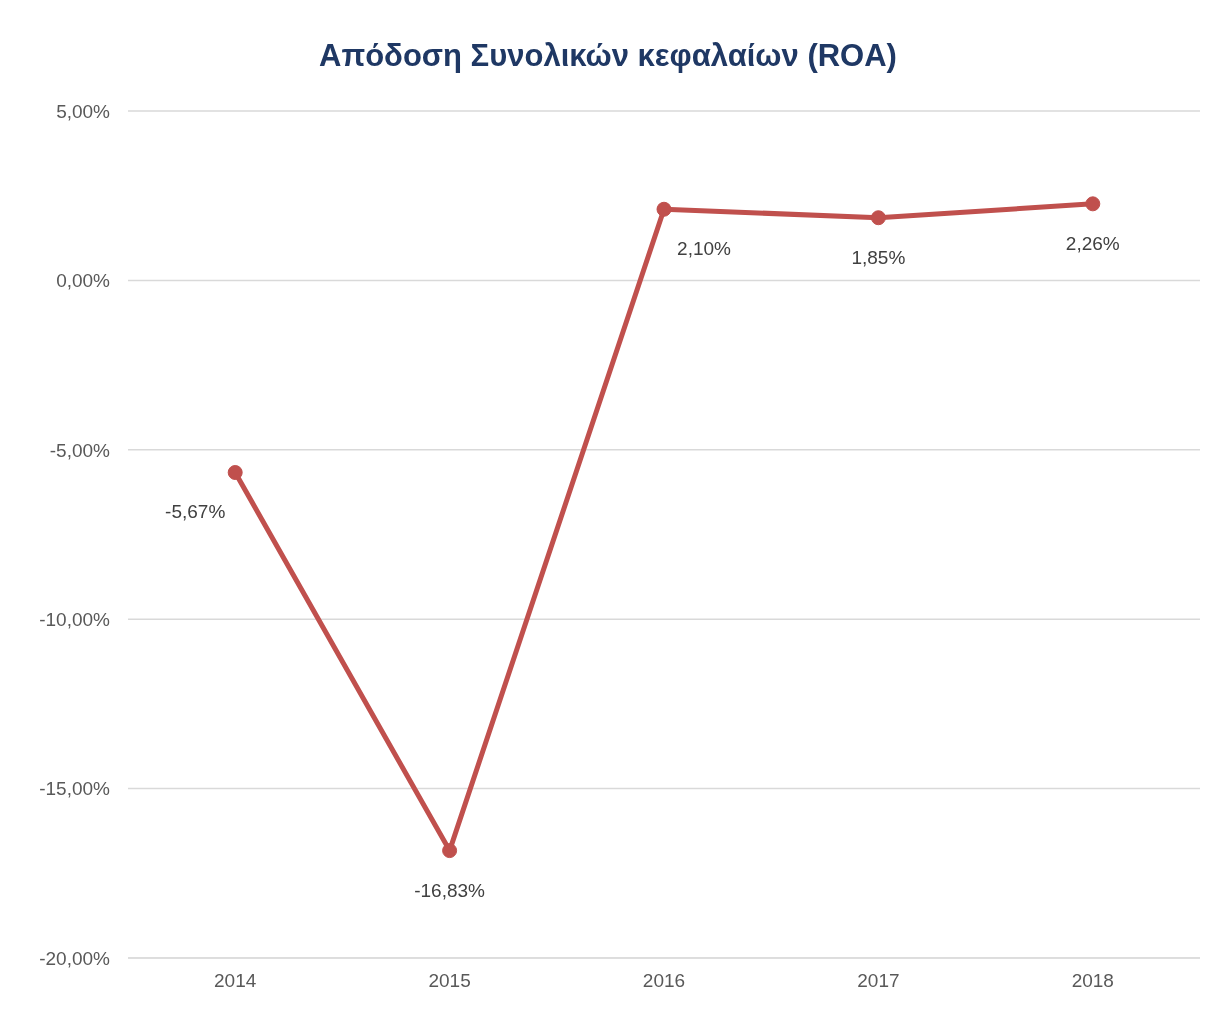  I want to click on data-label: 2,10%, so click(704, 249).